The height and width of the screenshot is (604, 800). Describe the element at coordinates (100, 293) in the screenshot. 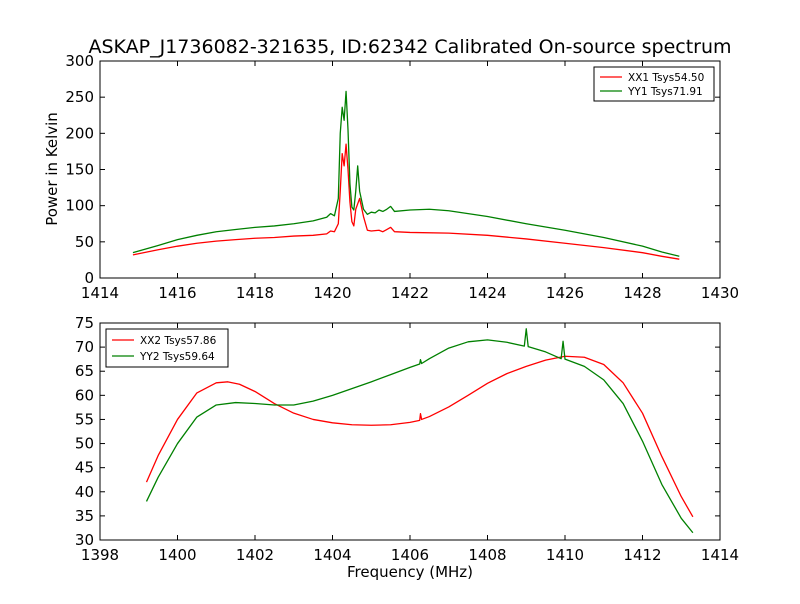

I see `top-x-tick-label: 1414` at that location.